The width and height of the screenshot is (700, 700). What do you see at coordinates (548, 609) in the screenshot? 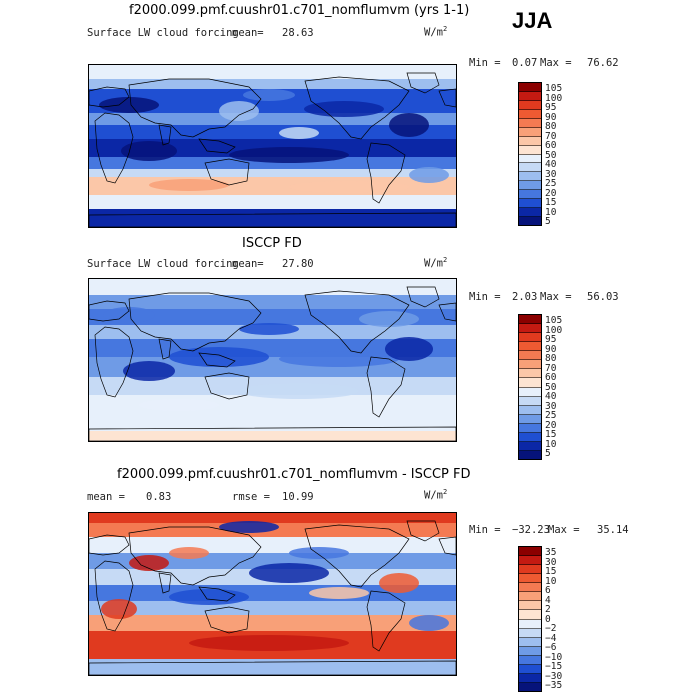
I see `colorbar-tick-label: 2` at bounding box center [548, 609].